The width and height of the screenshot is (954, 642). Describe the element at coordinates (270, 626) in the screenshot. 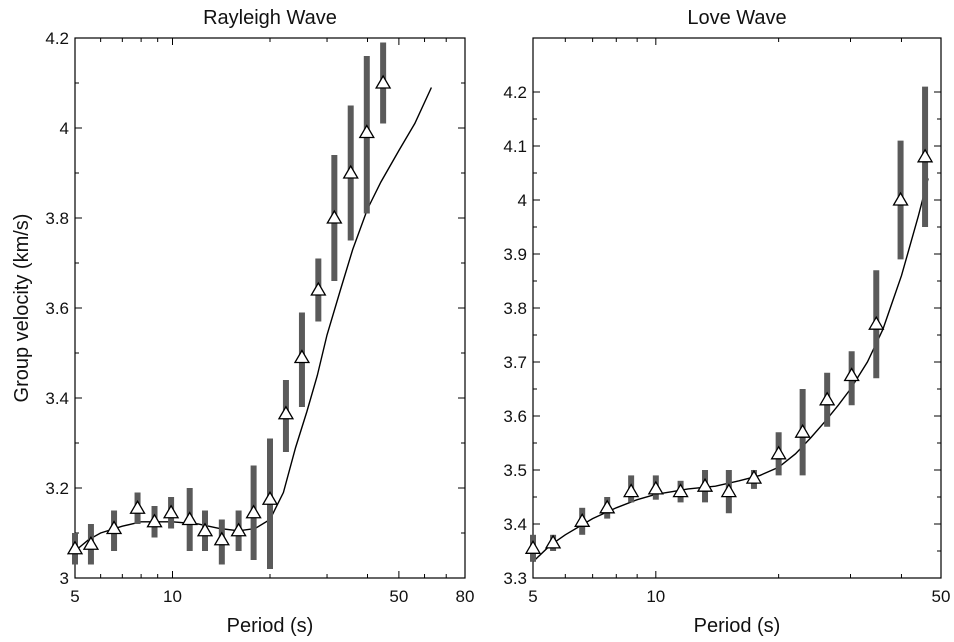

I see `rayleigh-xlabel: Period (s)` at that location.